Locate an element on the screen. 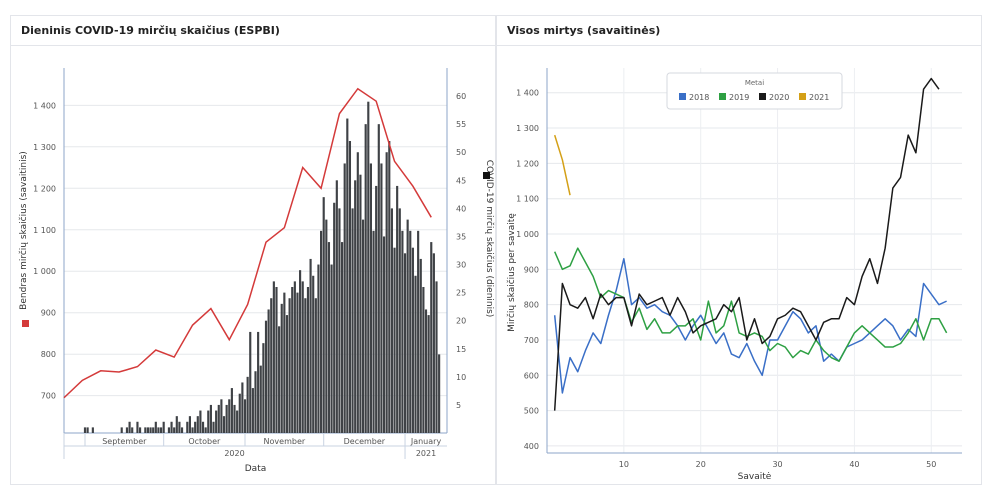 This screenshot has width=995, height=499. legend-box is located at coordinates (754, 91).